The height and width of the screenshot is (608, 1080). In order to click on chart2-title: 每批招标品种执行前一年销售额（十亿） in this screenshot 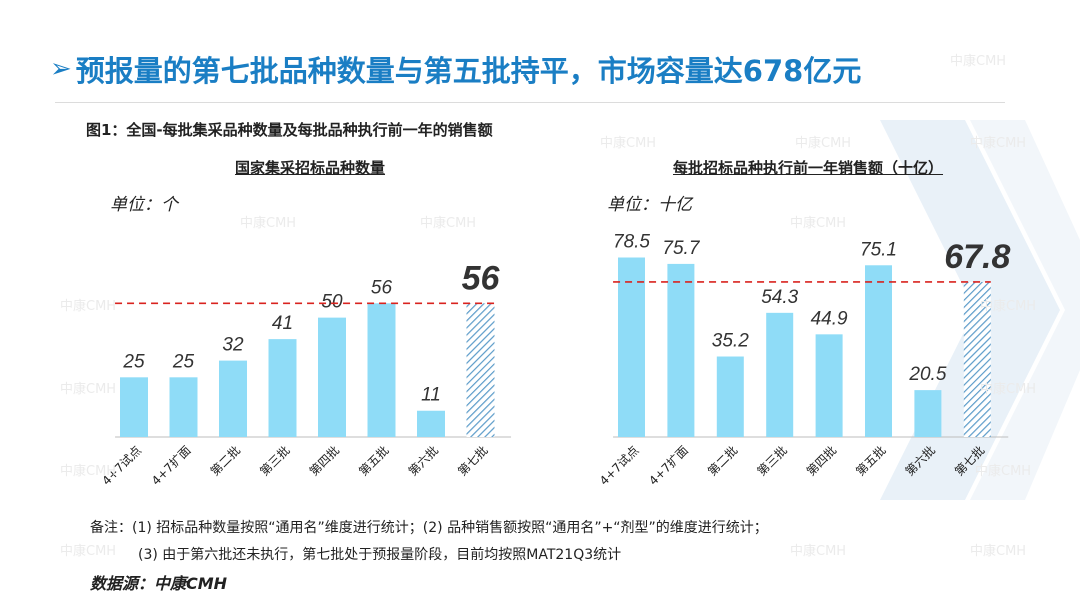, I will do `click(808, 168)`.